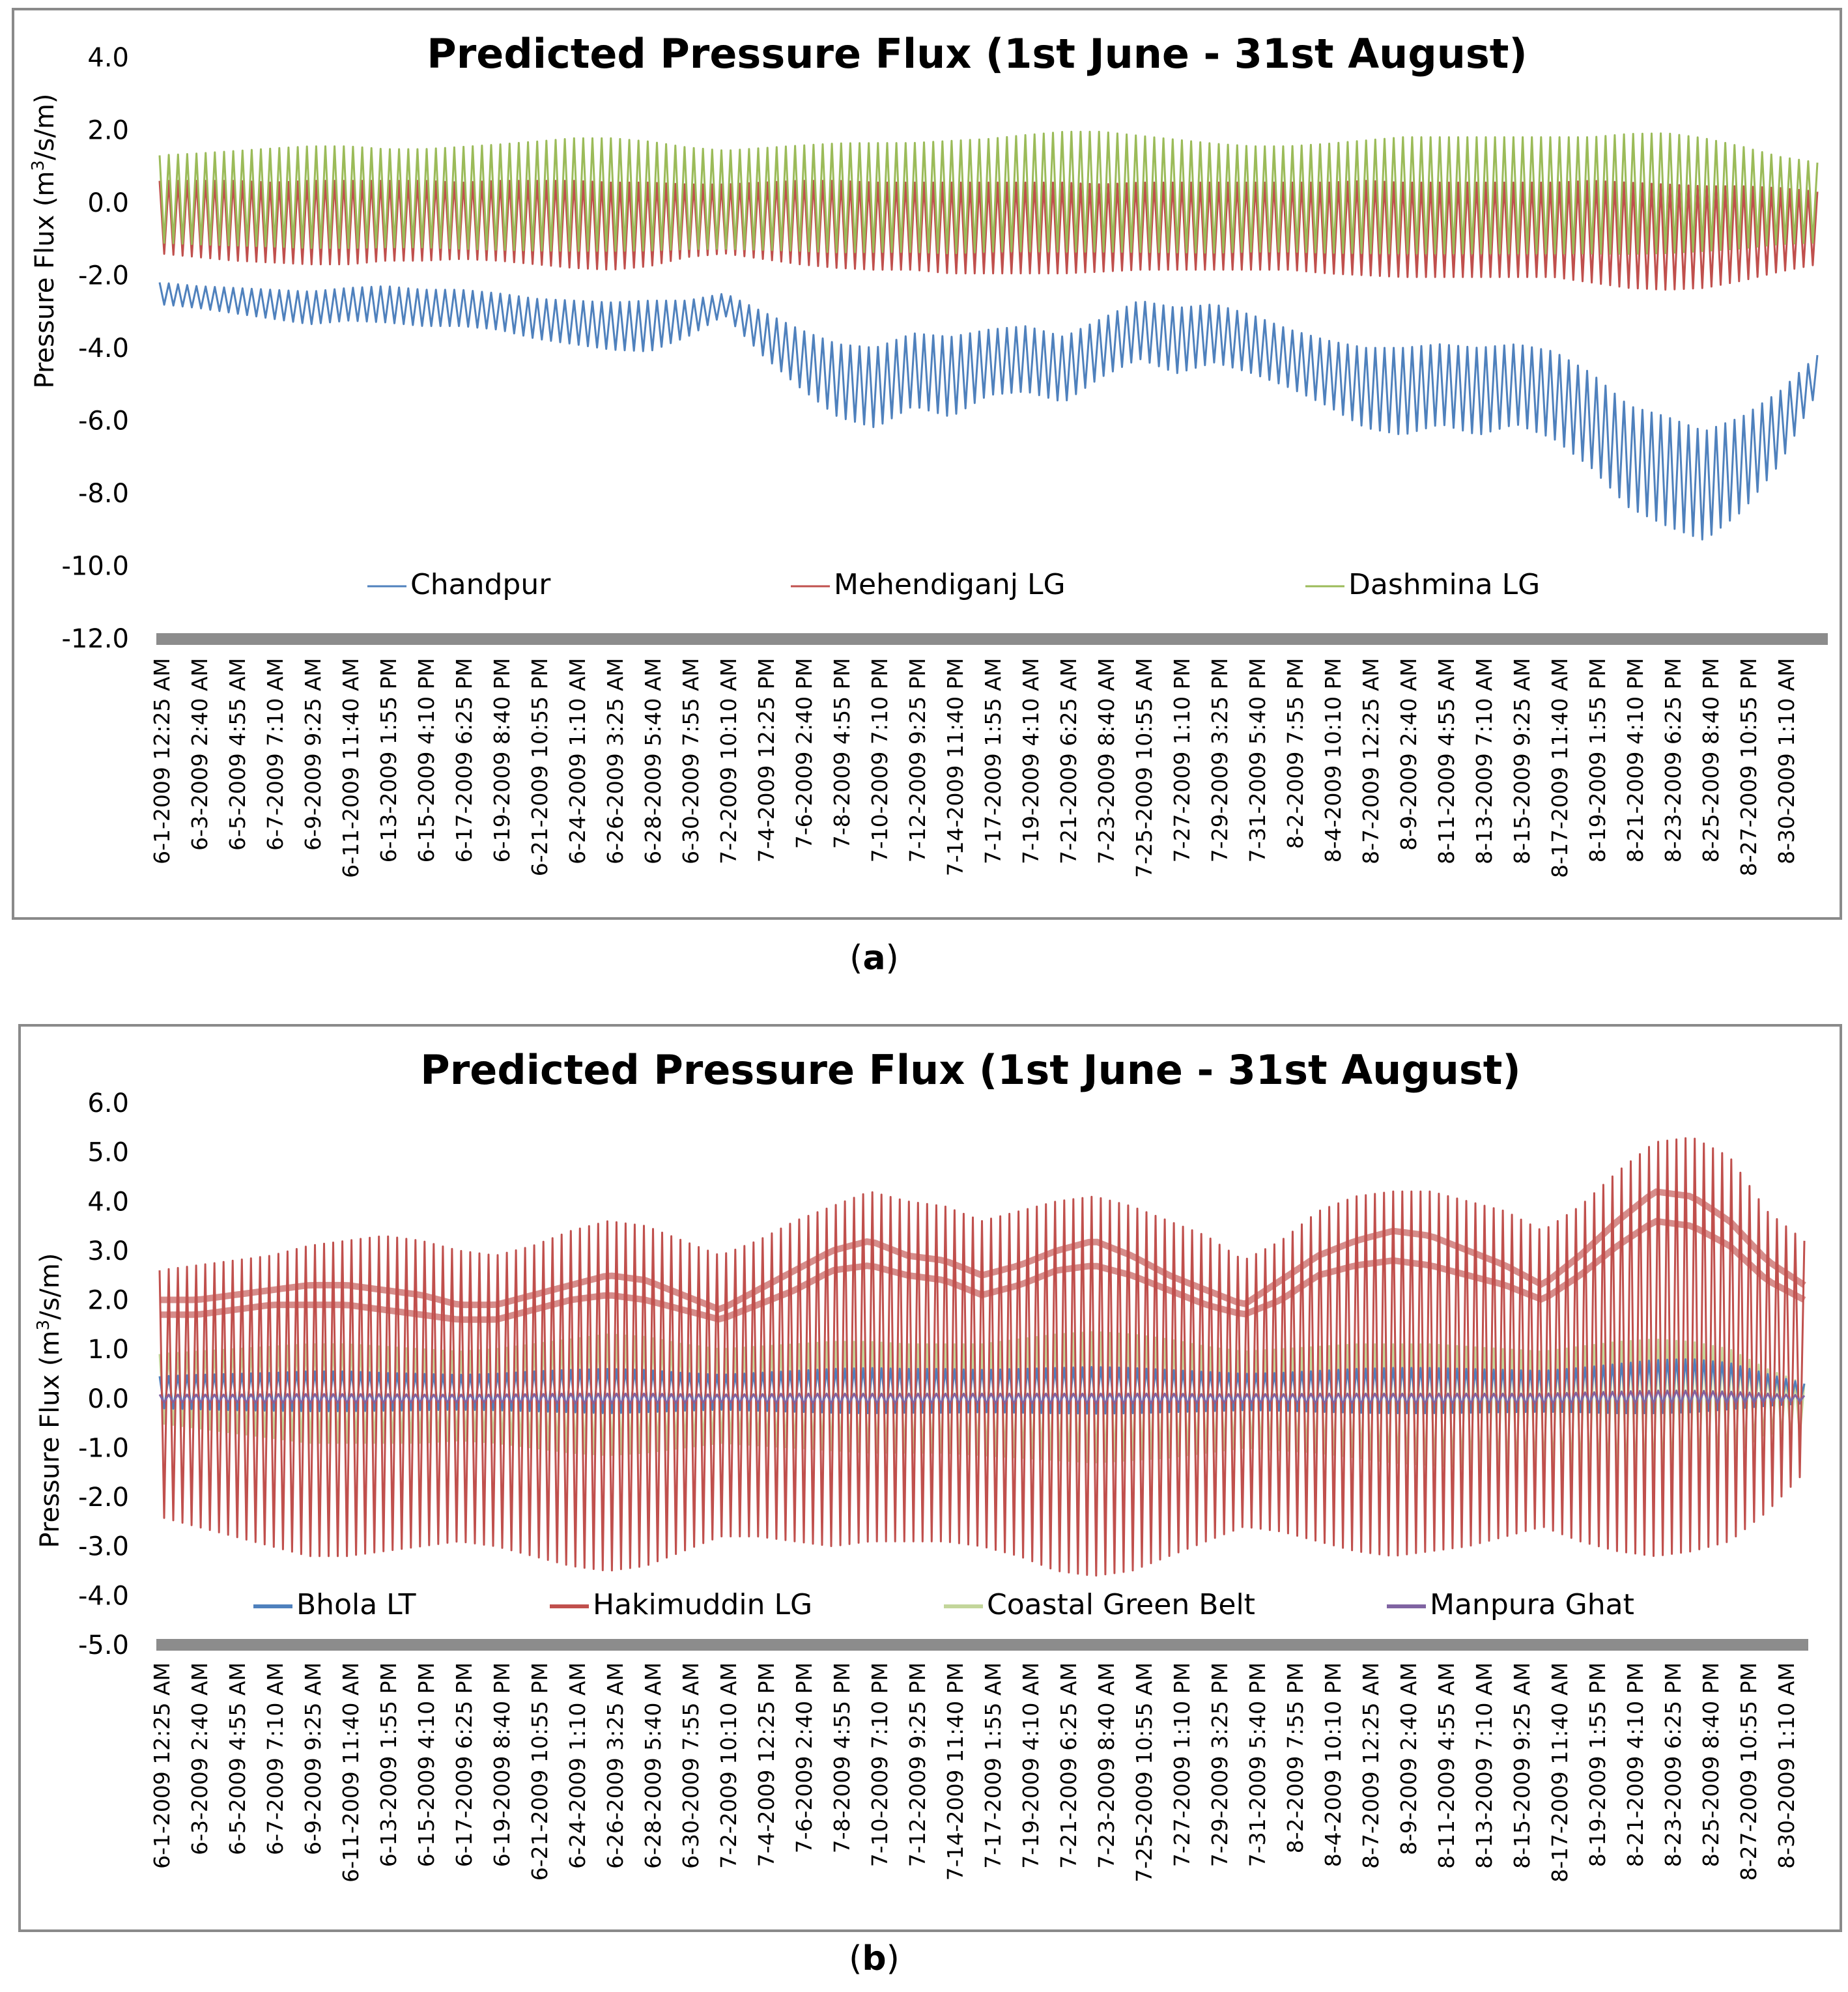  I want to click on caption-a: (a), so click(874, 958).